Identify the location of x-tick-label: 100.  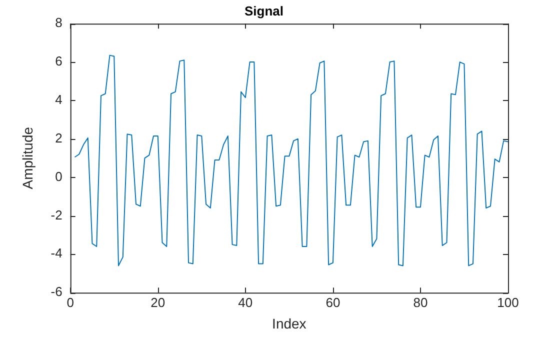
(508, 302).